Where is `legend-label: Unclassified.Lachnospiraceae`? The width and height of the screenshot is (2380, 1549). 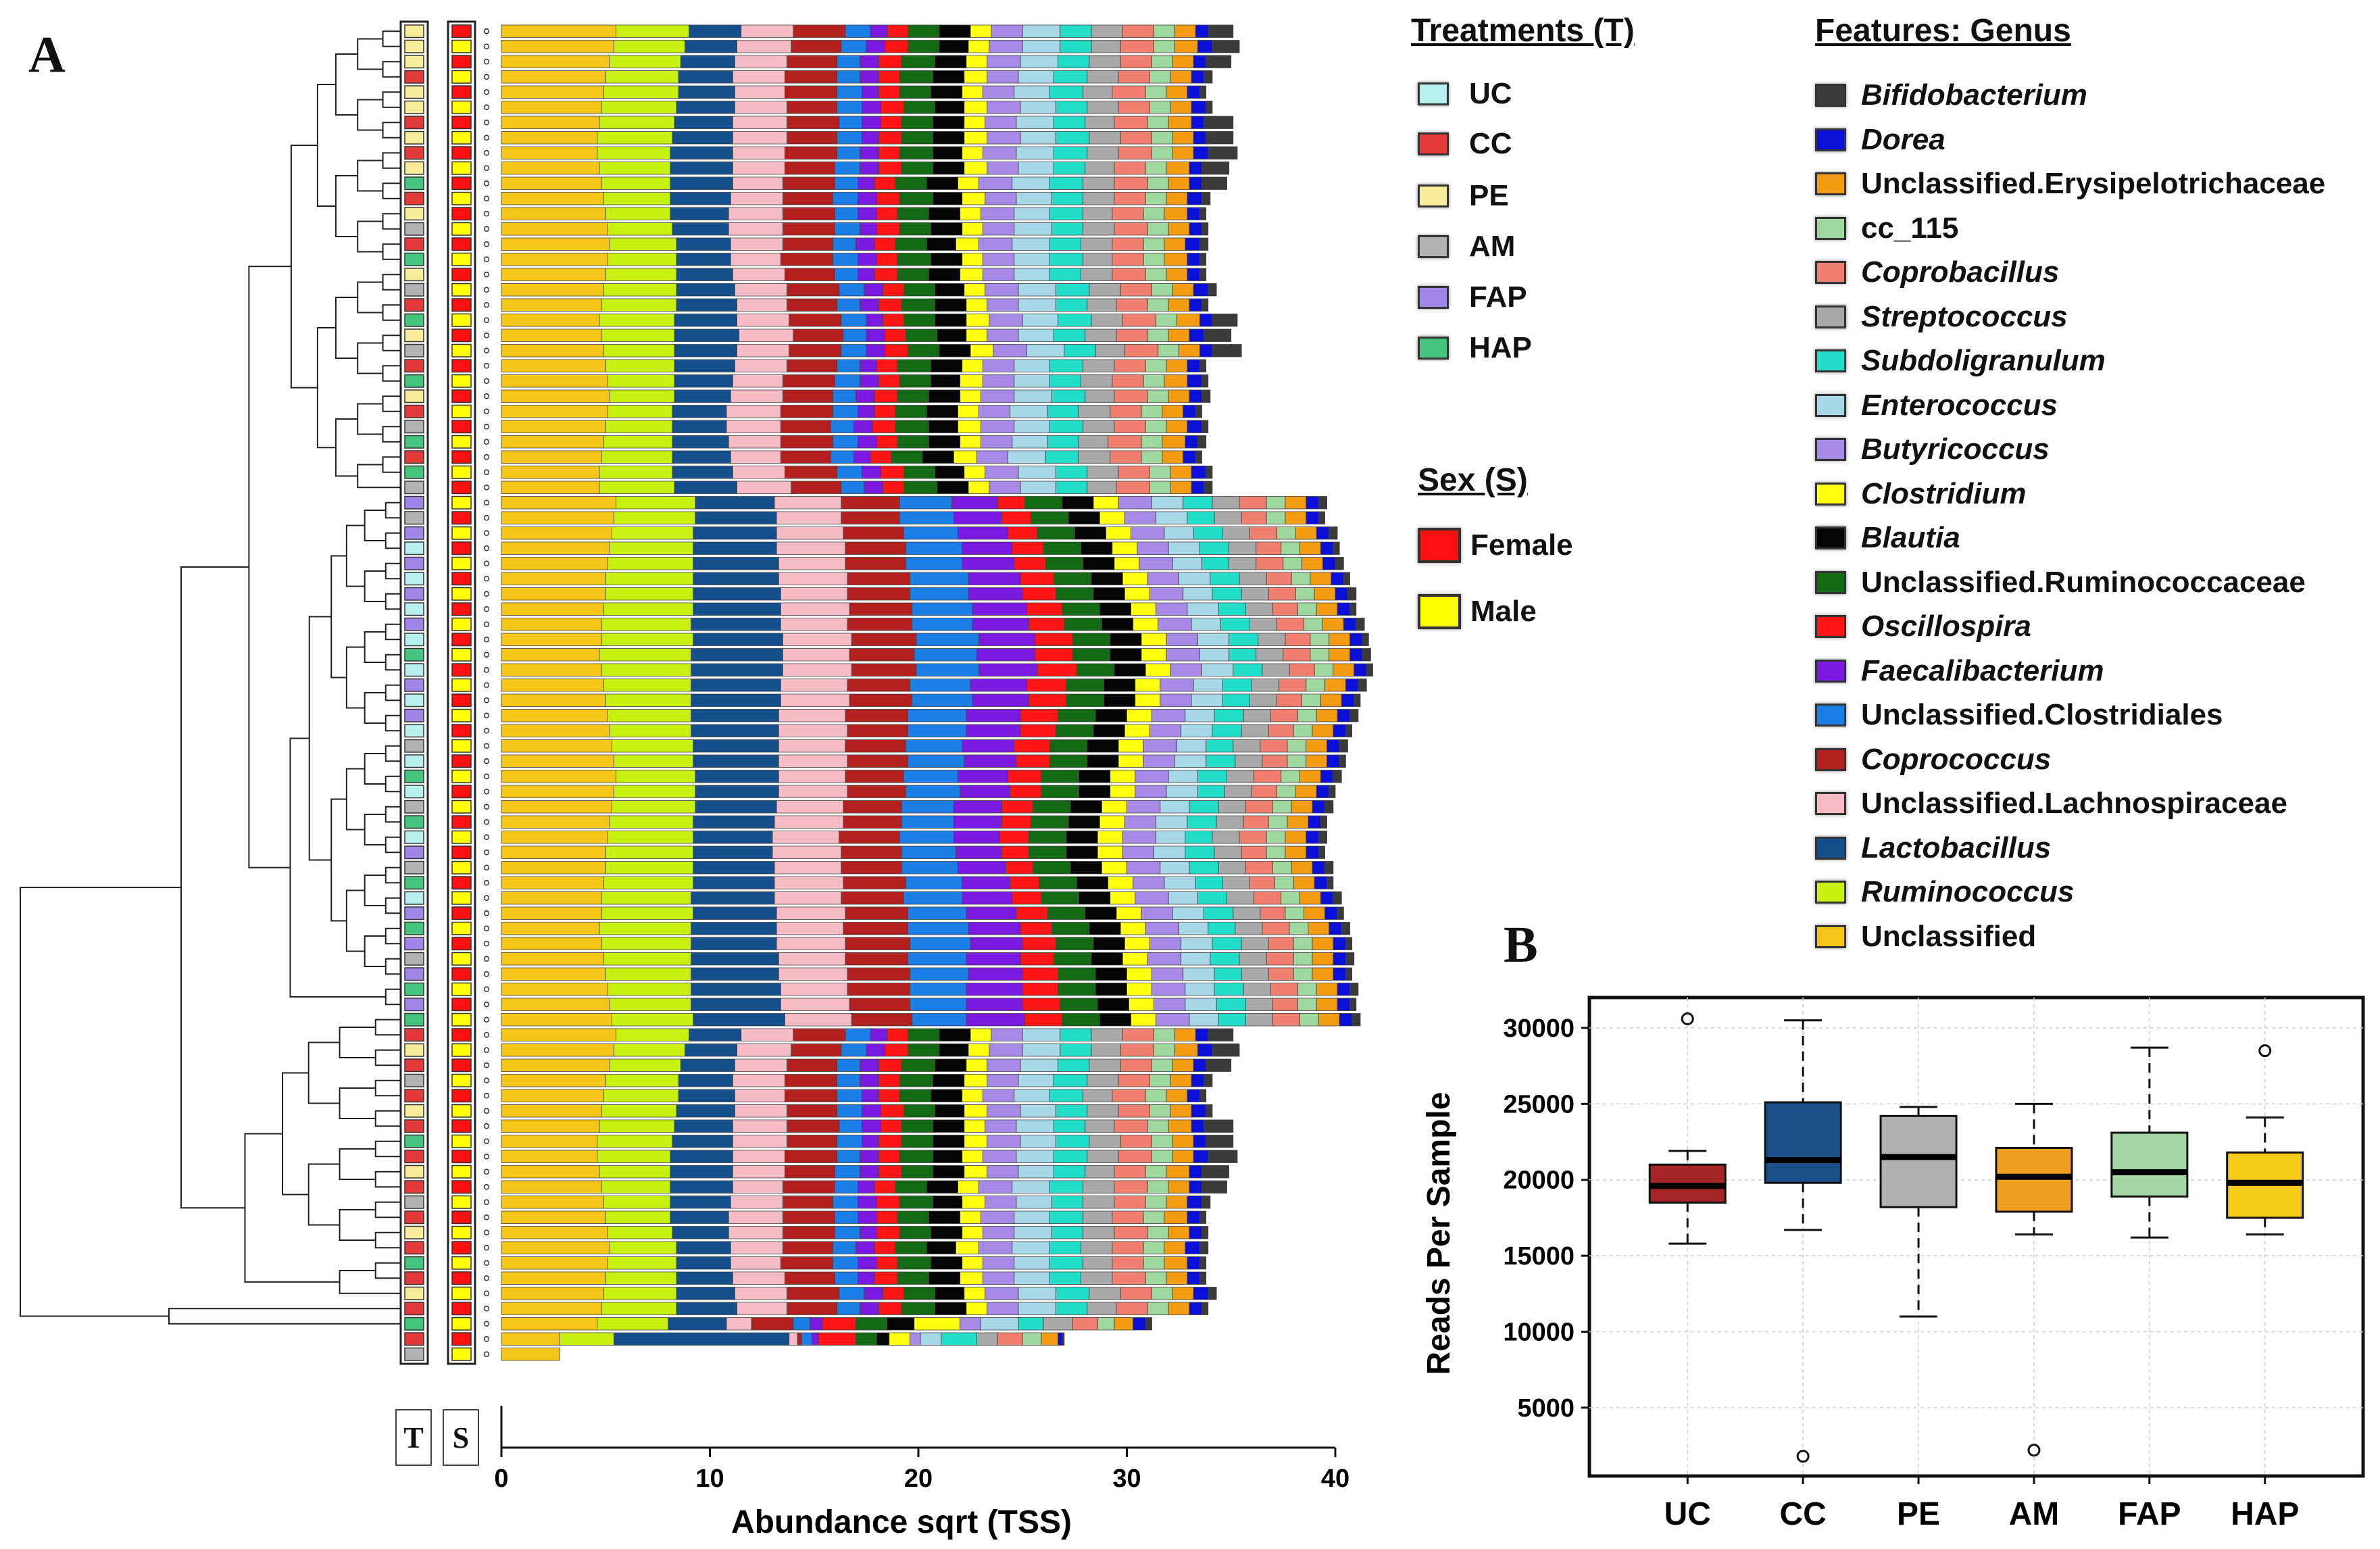 legend-label: Unclassified.Lachnospiraceae is located at coordinates (2074, 804).